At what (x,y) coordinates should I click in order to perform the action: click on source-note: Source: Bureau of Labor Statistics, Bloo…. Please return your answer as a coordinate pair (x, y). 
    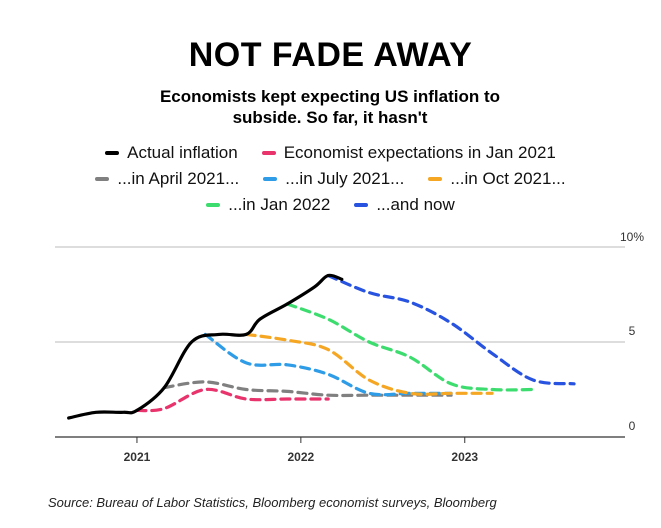
    Looking at the image, I should click on (272, 502).